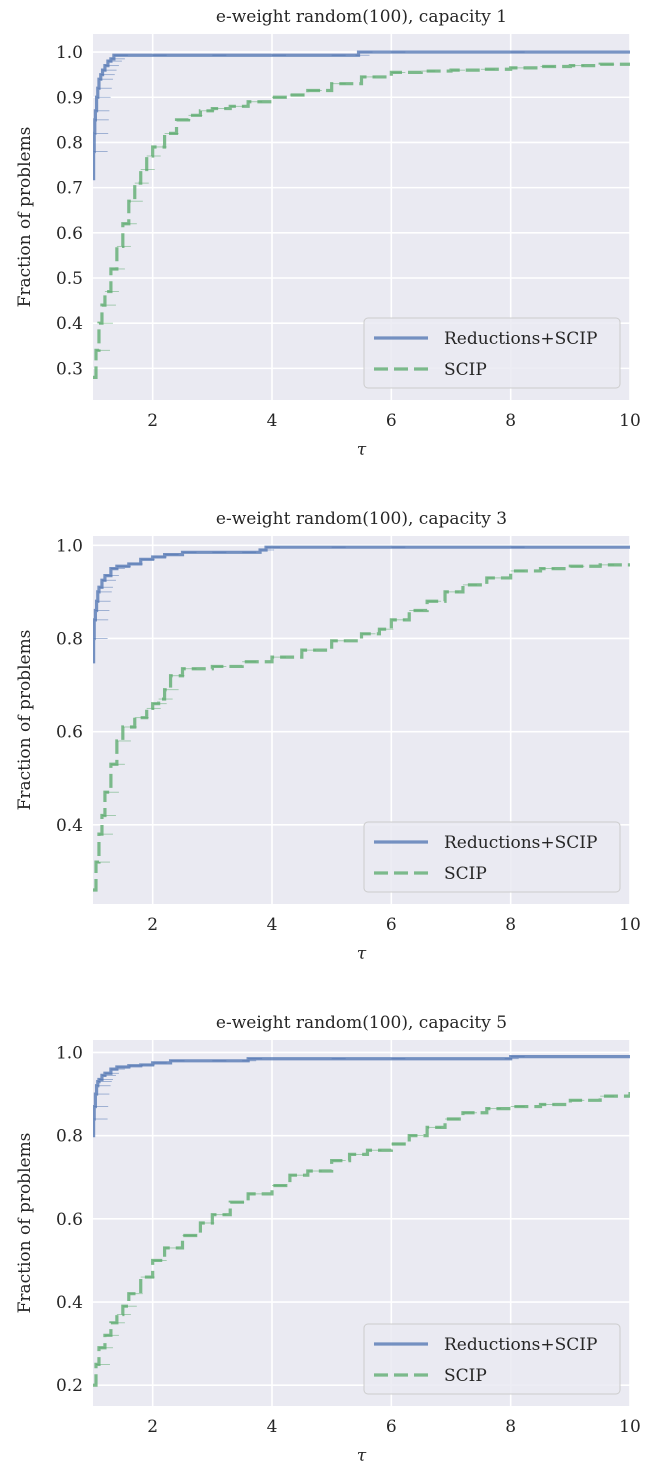  I want to click on y-tick-label: 0.3, so click(69, 369).